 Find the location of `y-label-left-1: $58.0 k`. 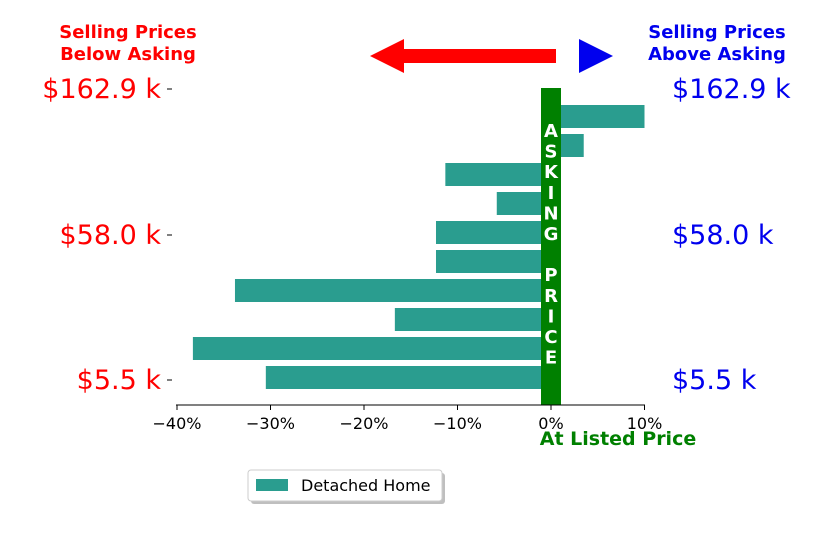

y-label-left-1: $58.0 k is located at coordinates (110, 235).